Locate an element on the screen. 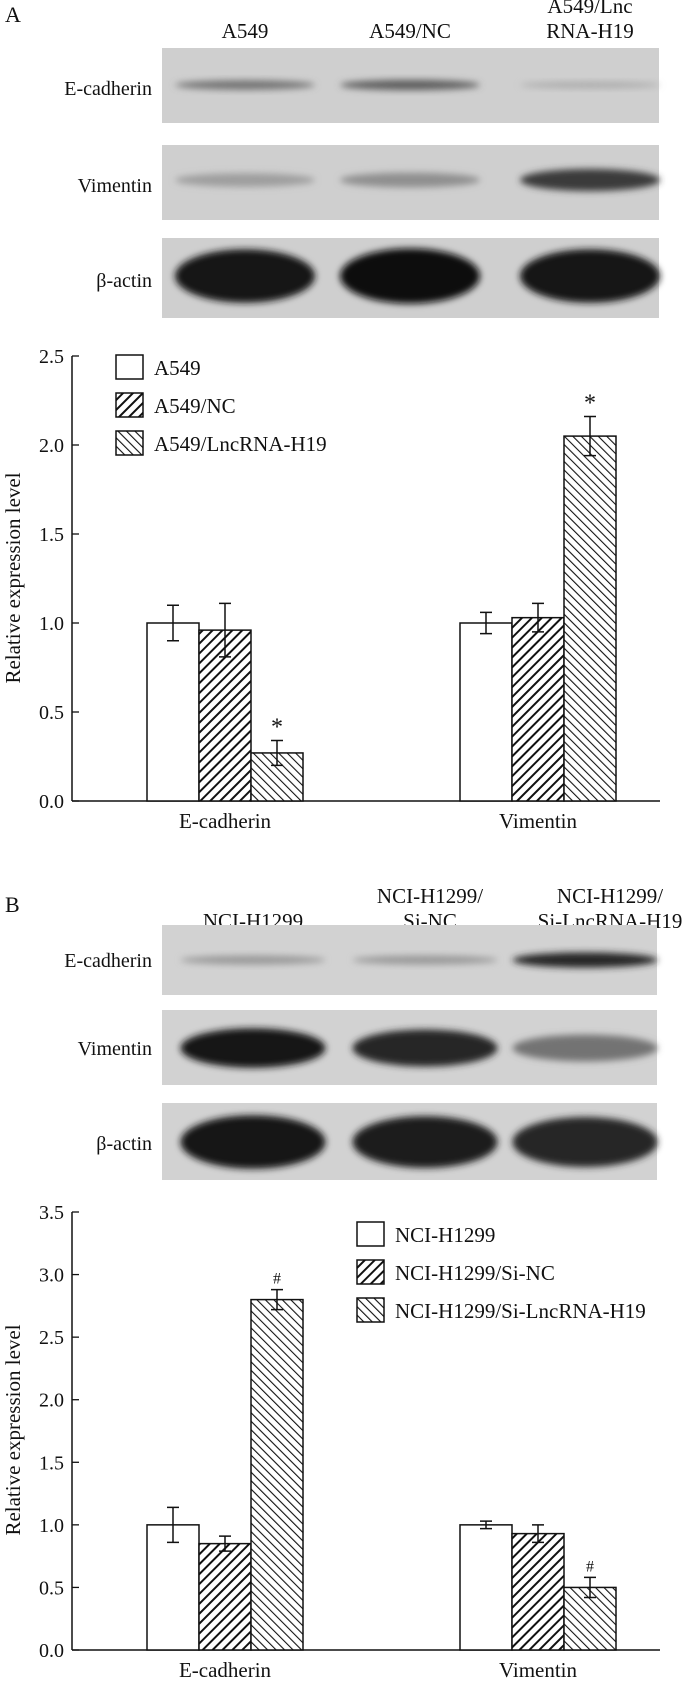 This screenshot has width=700, height=1685. chart-a-y-ticks: 0.0 0.5 1.0 1.5 2.0 2.5 is located at coordinates (59, 579).